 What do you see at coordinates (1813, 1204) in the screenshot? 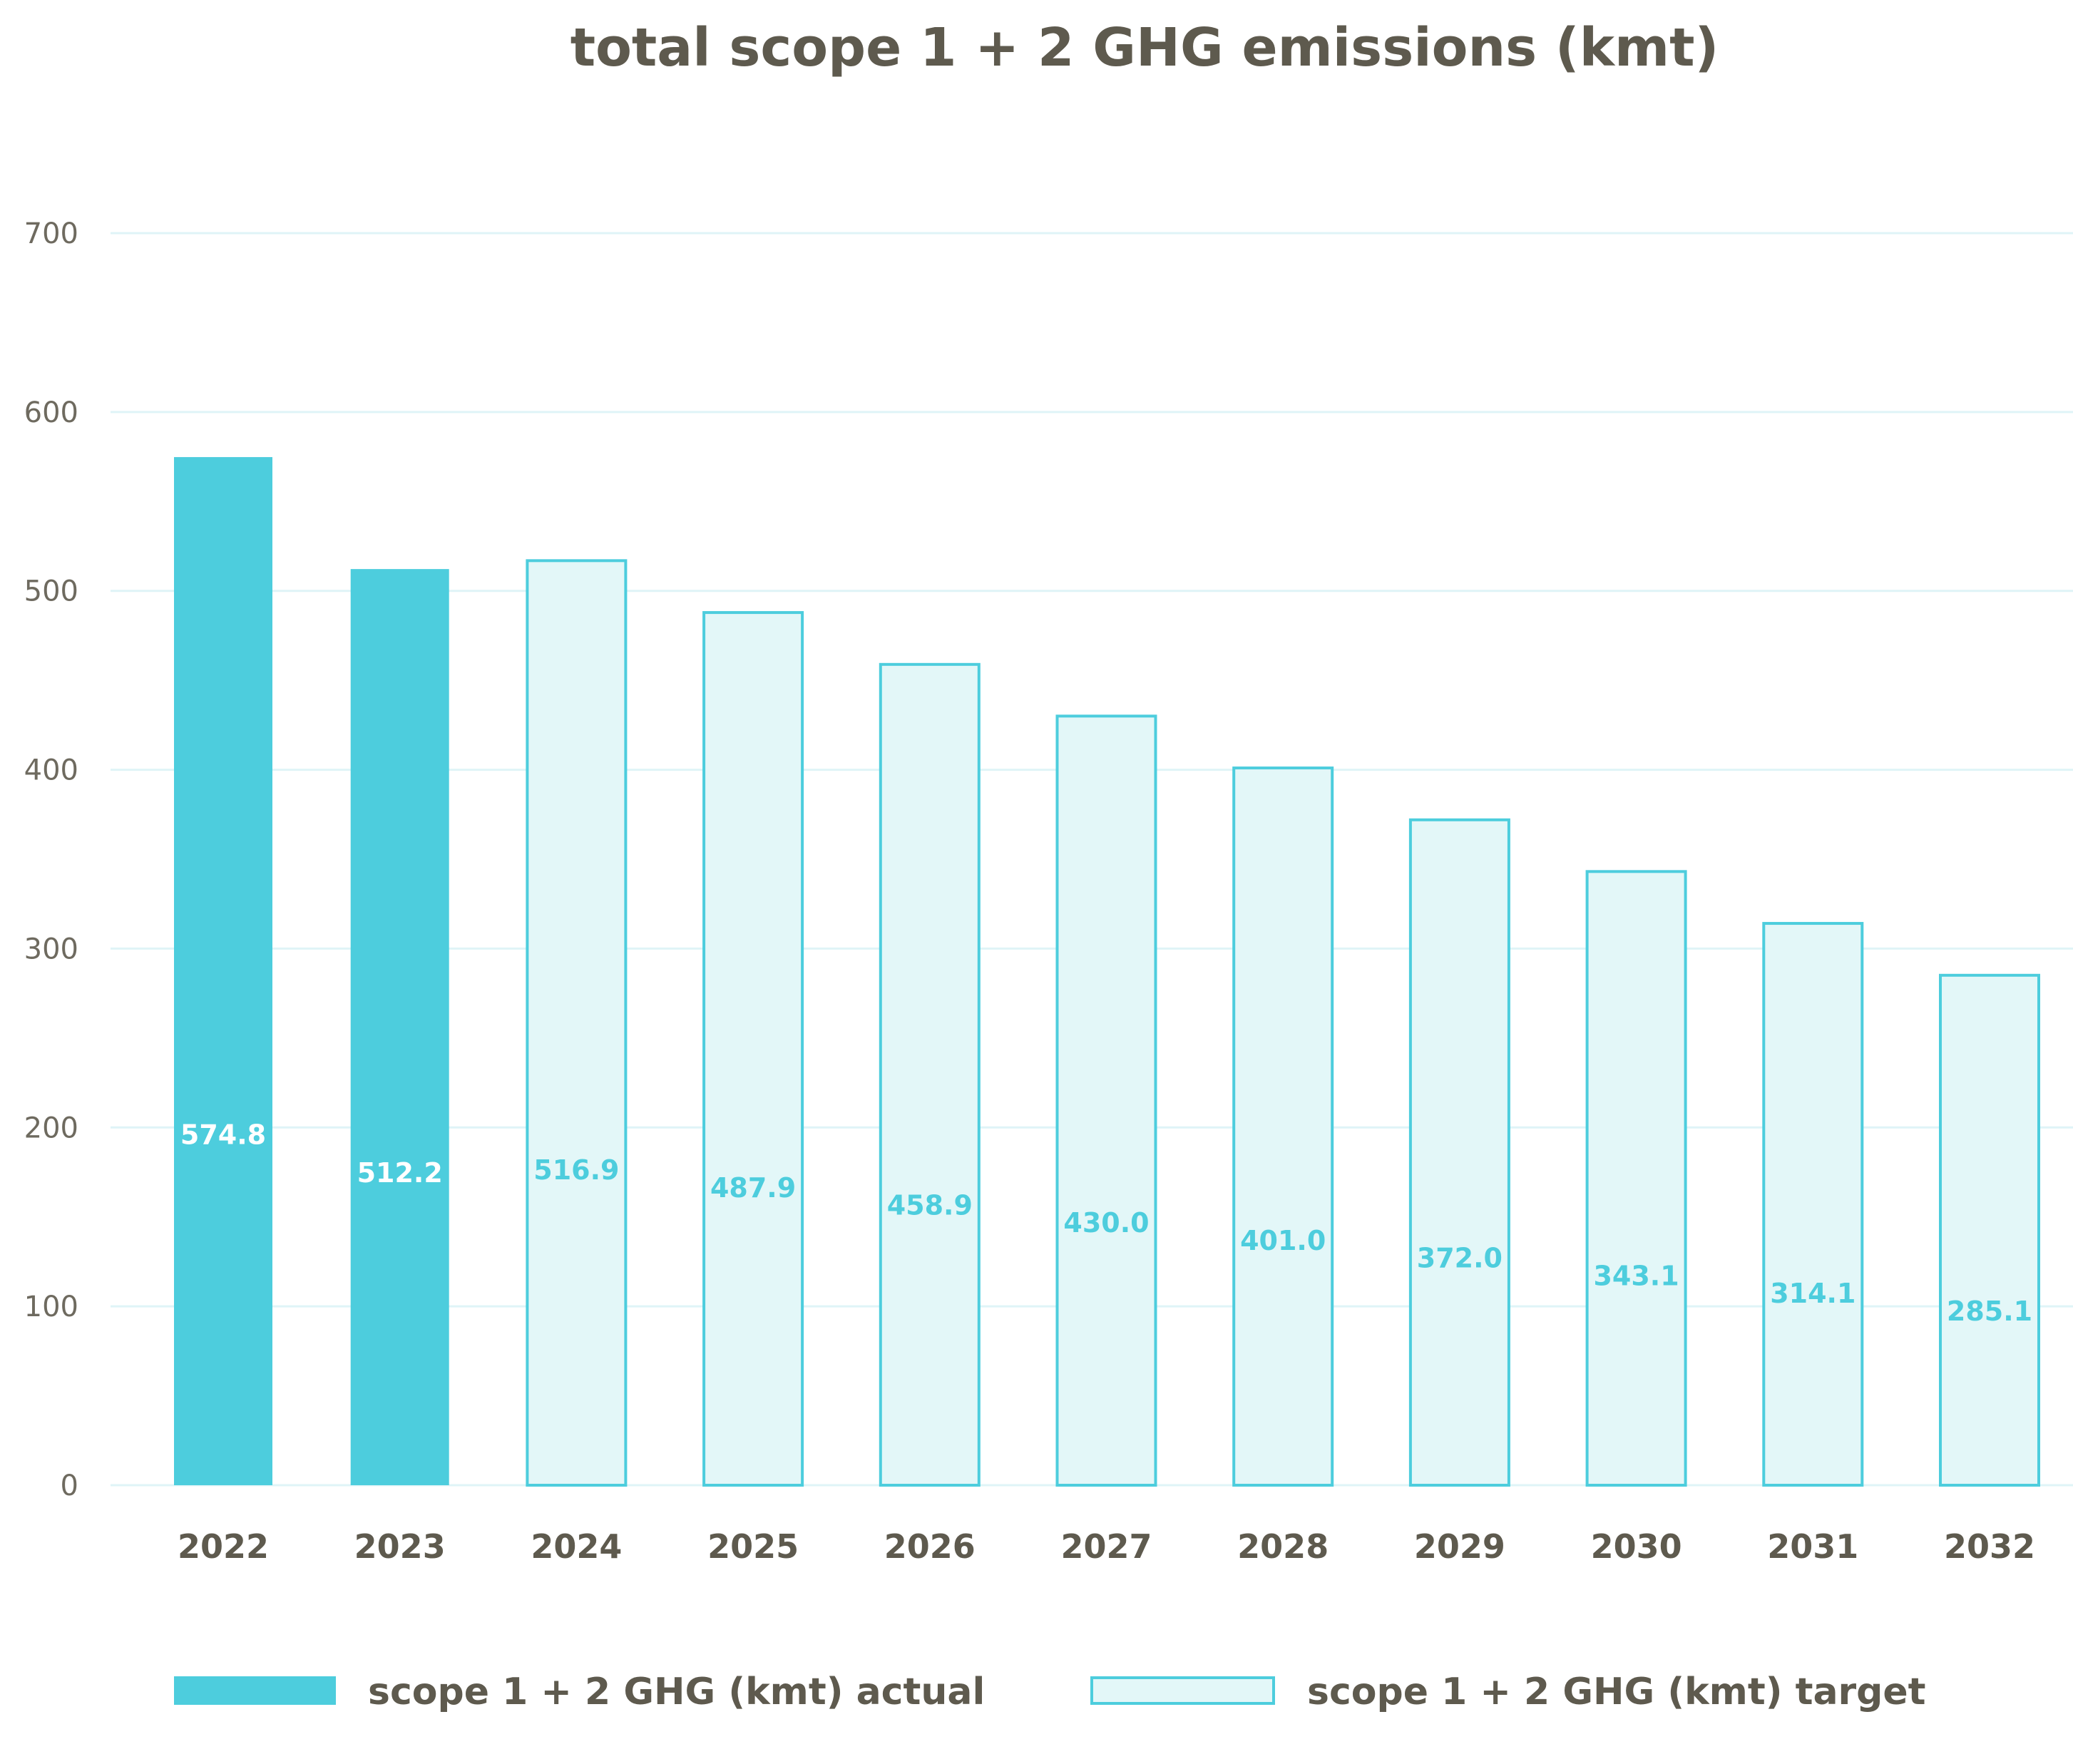
I see `bar-target-2031` at bounding box center [1813, 1204].